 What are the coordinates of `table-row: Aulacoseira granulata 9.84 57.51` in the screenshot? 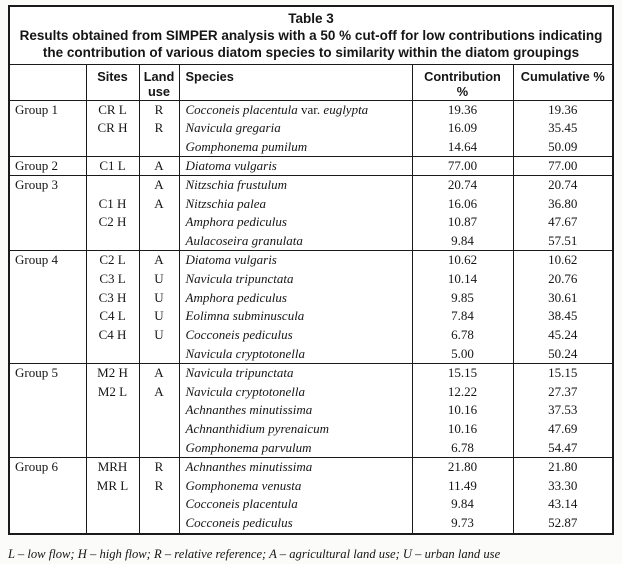 It's located at (311, 241).